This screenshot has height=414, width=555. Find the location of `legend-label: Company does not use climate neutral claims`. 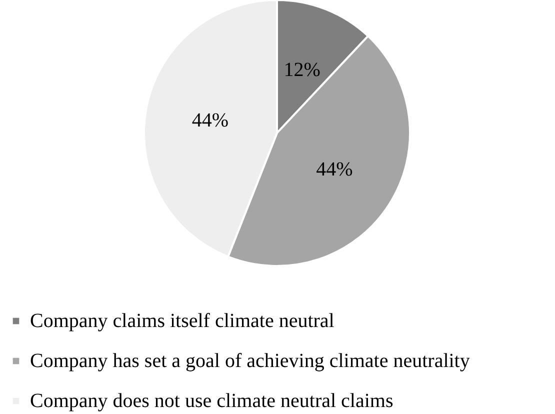

legend-label: Company does not use climate neutral claims is located at coordinates (212, 401).